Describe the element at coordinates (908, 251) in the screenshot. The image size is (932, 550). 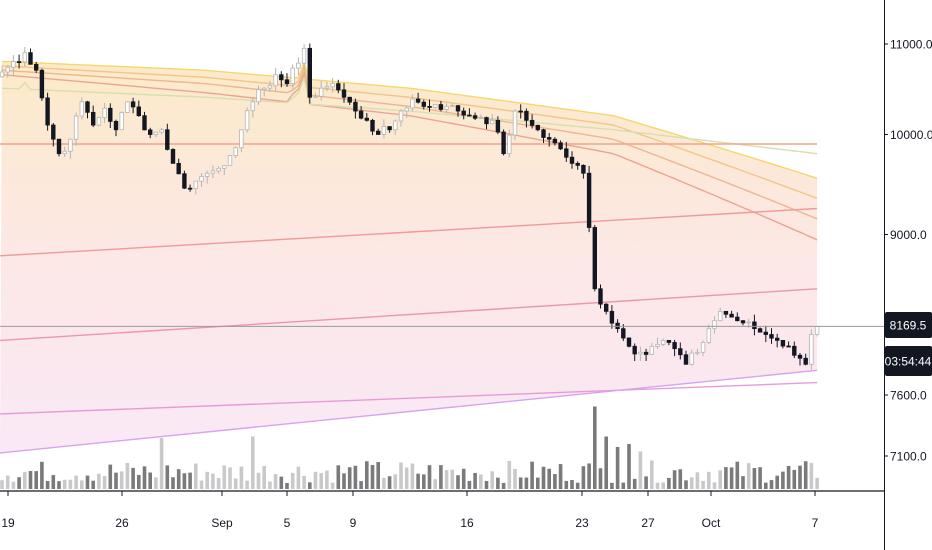
I see `price-axis: 11000.0 10000.0 9000.0 7600.0 7100.0` at that location.